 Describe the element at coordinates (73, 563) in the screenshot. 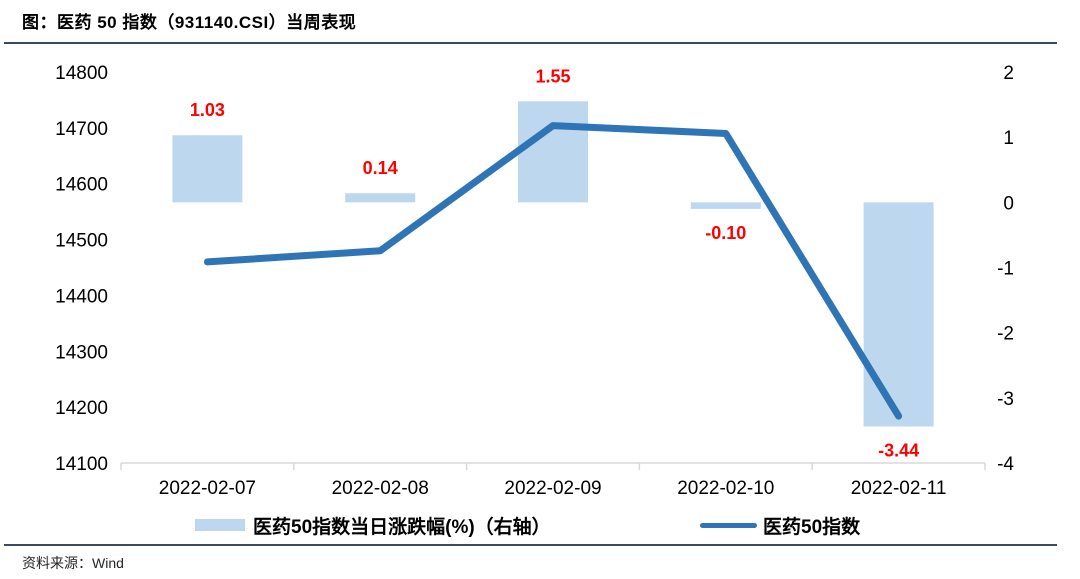

I see `data-source: 资料来源：Wind` at that location.